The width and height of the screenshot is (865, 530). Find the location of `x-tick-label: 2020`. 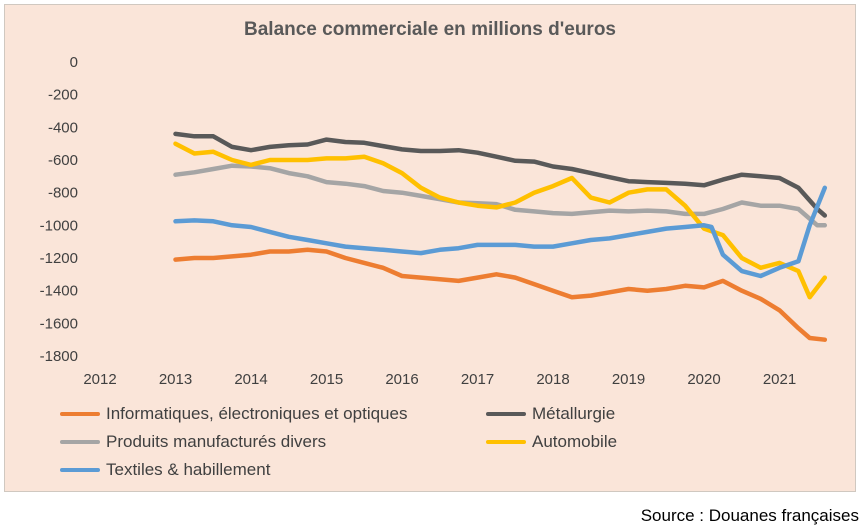

x-tick-label: 2020 is located at coordinates (703, 379).